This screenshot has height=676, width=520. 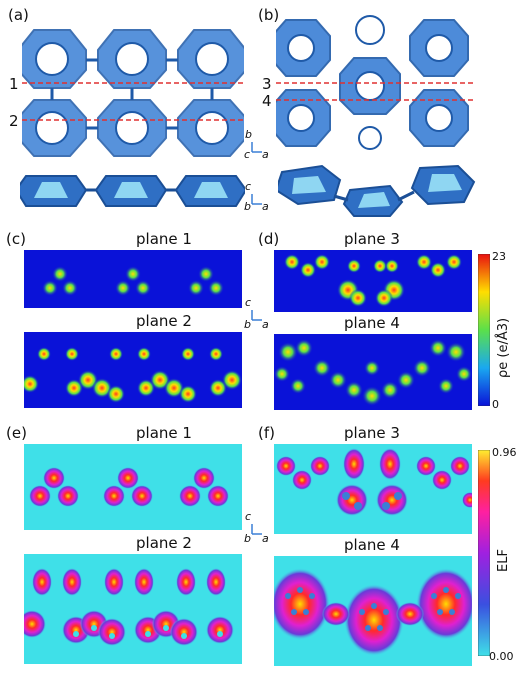 I want to click on title-c-plane-2: plane 2, so click(x=164, y=321).